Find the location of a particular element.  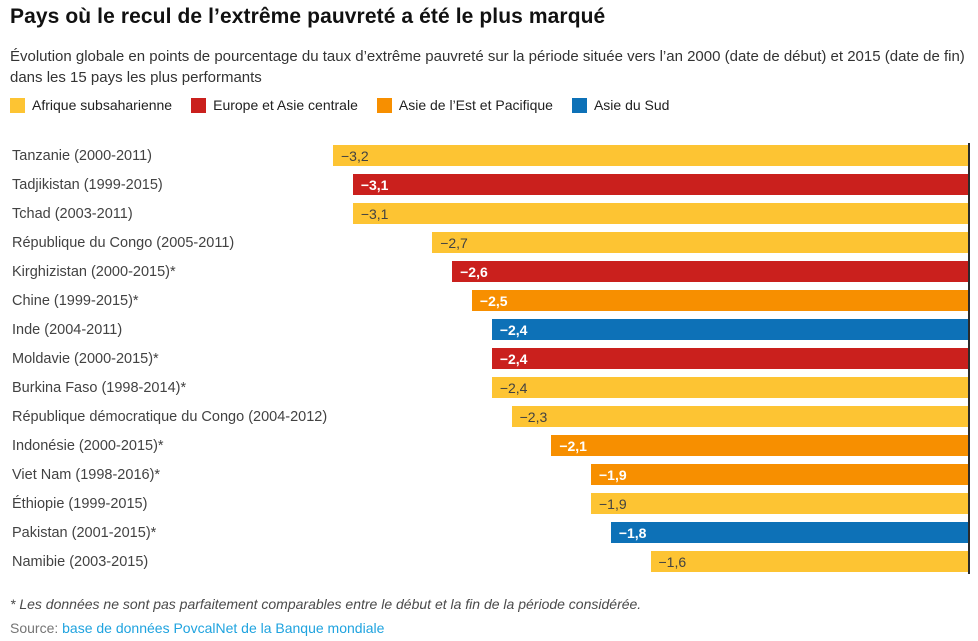

country-label: Viet Nam (1998-2016)* is located at coordinates (86, 474).